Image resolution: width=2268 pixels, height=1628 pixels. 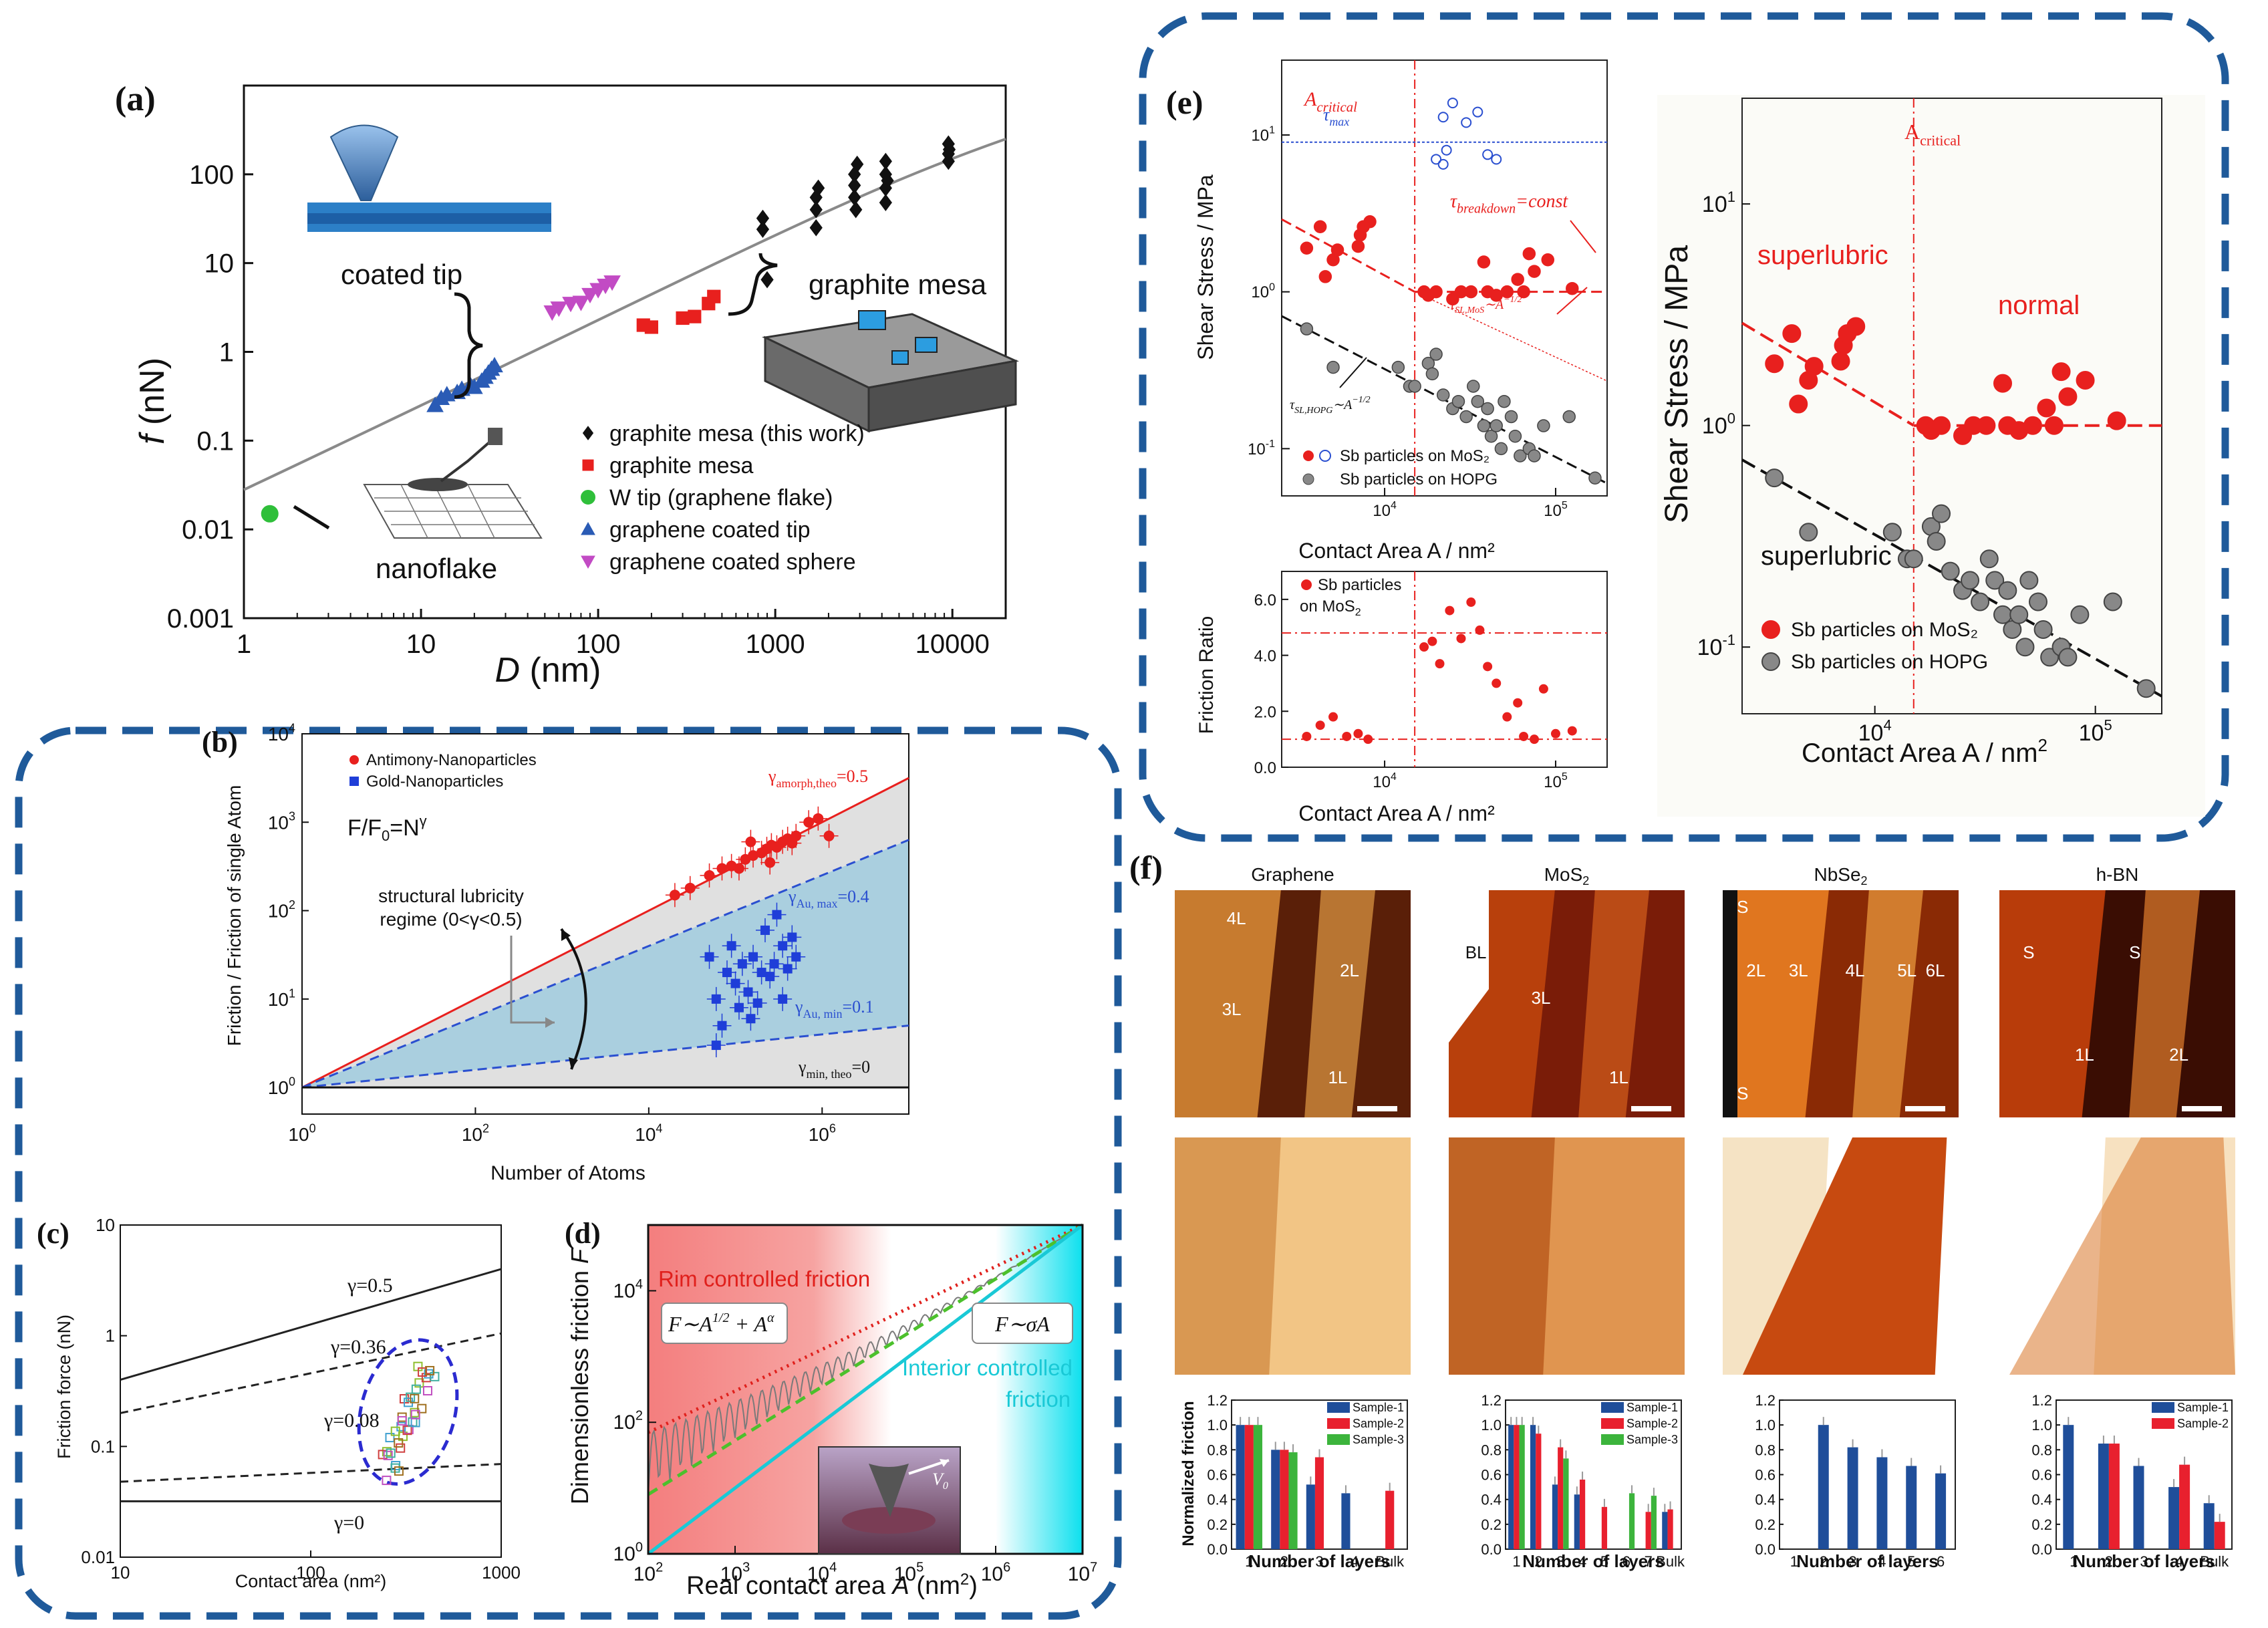 What do you see at coordinates (1330, 405) in the screenshot?
I see `tau-sl-hopg-label-e: τSL,HOPG∼A−1/2` at bounding box center [1330, 405].